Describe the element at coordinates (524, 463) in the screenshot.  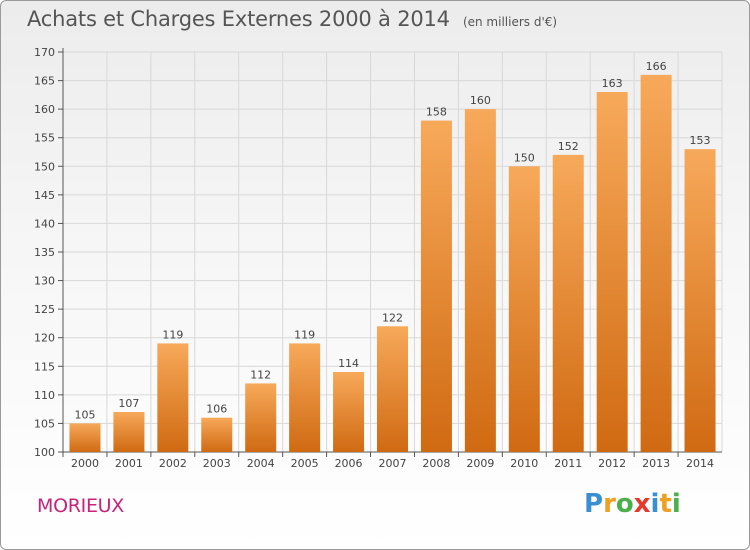
I see `x-tick-label: 2010` at that location.